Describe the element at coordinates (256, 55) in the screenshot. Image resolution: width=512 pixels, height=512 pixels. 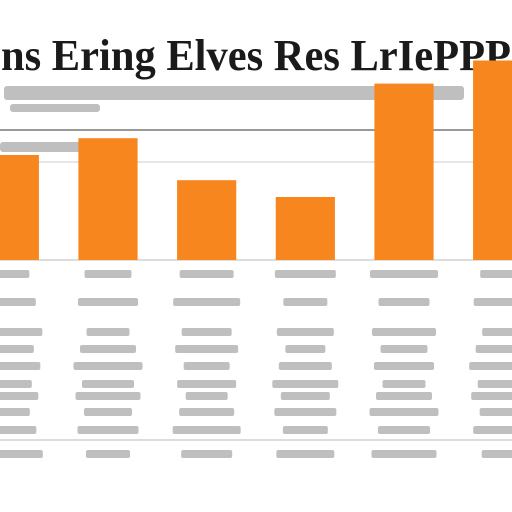
I see `chart-title: ns Ering Elves Res LrIePPP` at that location.